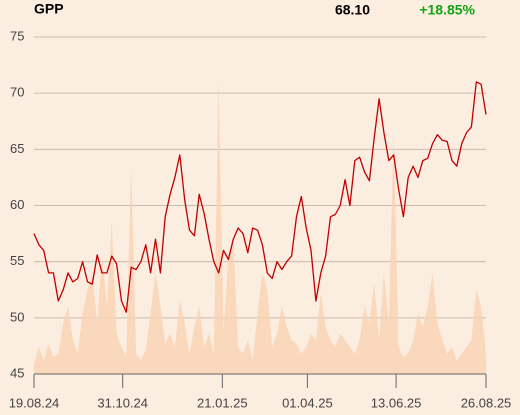 This screenshot has height=415, width=520. What do you see at coordinates (122, 402) in the screenshot?
I see `x-tick-label: 31.10.24` at bounding box center [122, 402].